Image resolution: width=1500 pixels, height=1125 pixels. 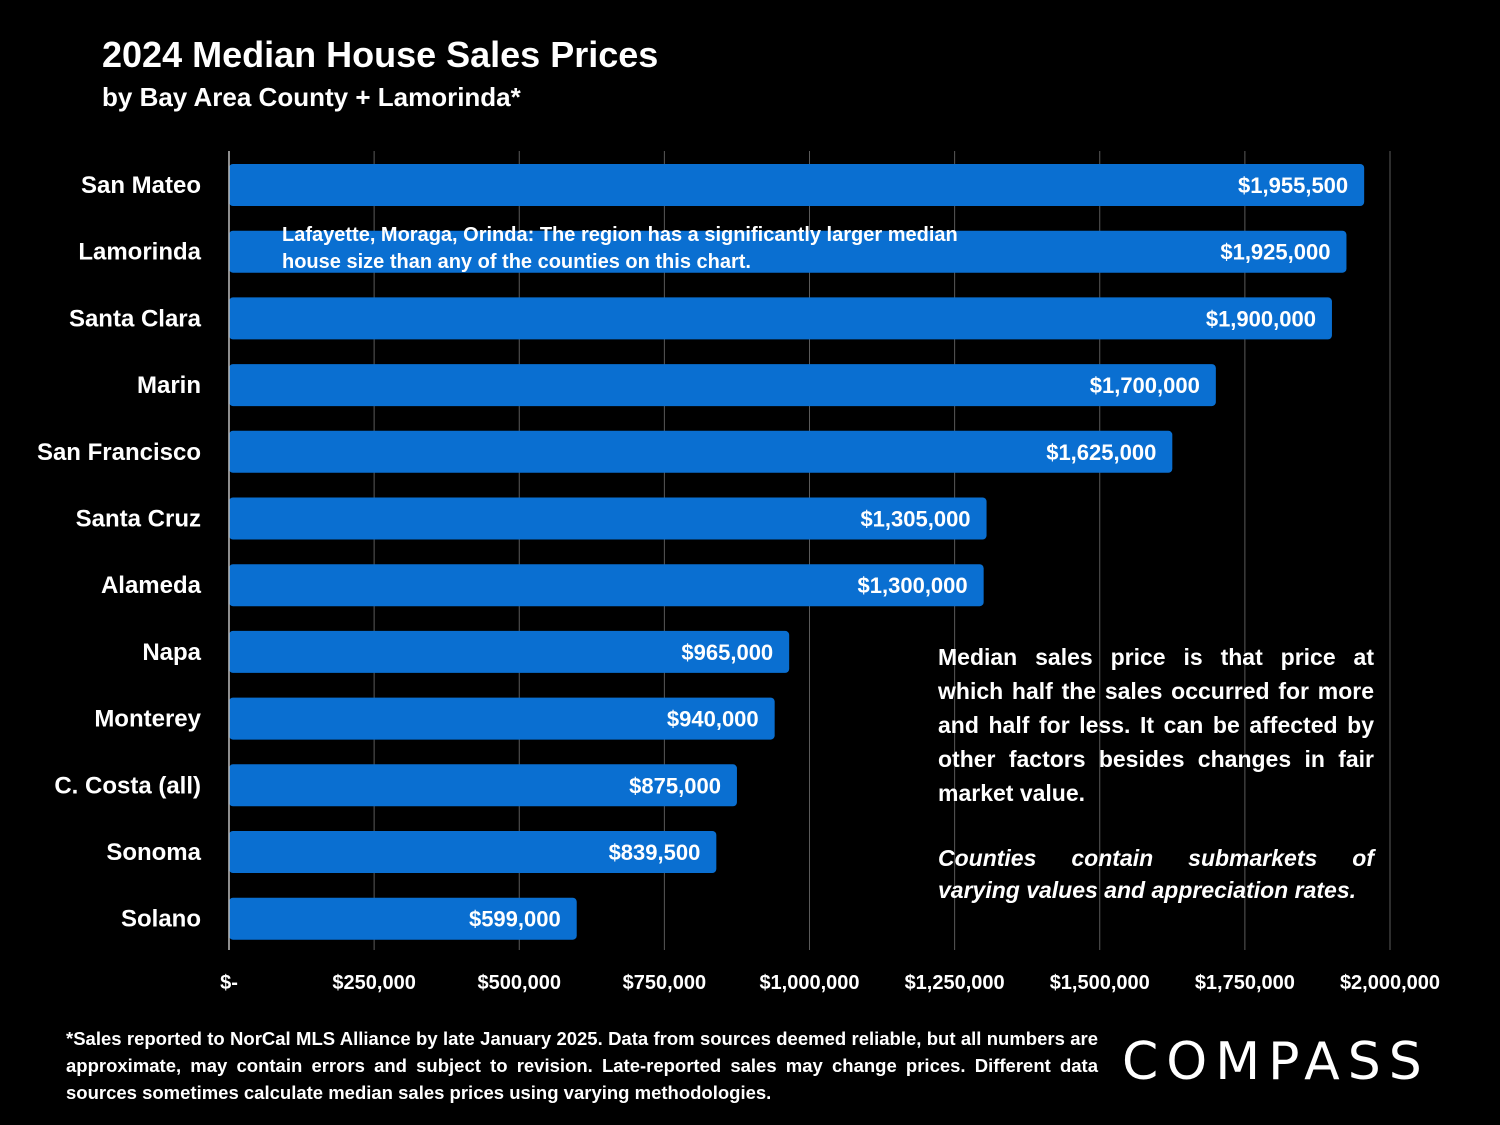 What do you see at coordinates (727, 652) in the screenshot?
I see `value-label: $965,000` at bounding box center [727, 652].